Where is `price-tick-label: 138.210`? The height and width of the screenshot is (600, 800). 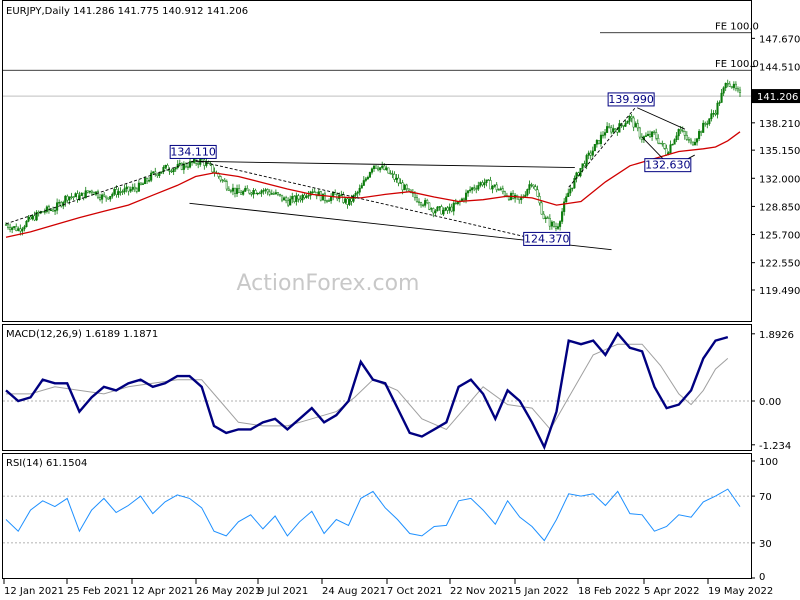 price-tick-label: 138.210 is located at coordinates (779, 124).